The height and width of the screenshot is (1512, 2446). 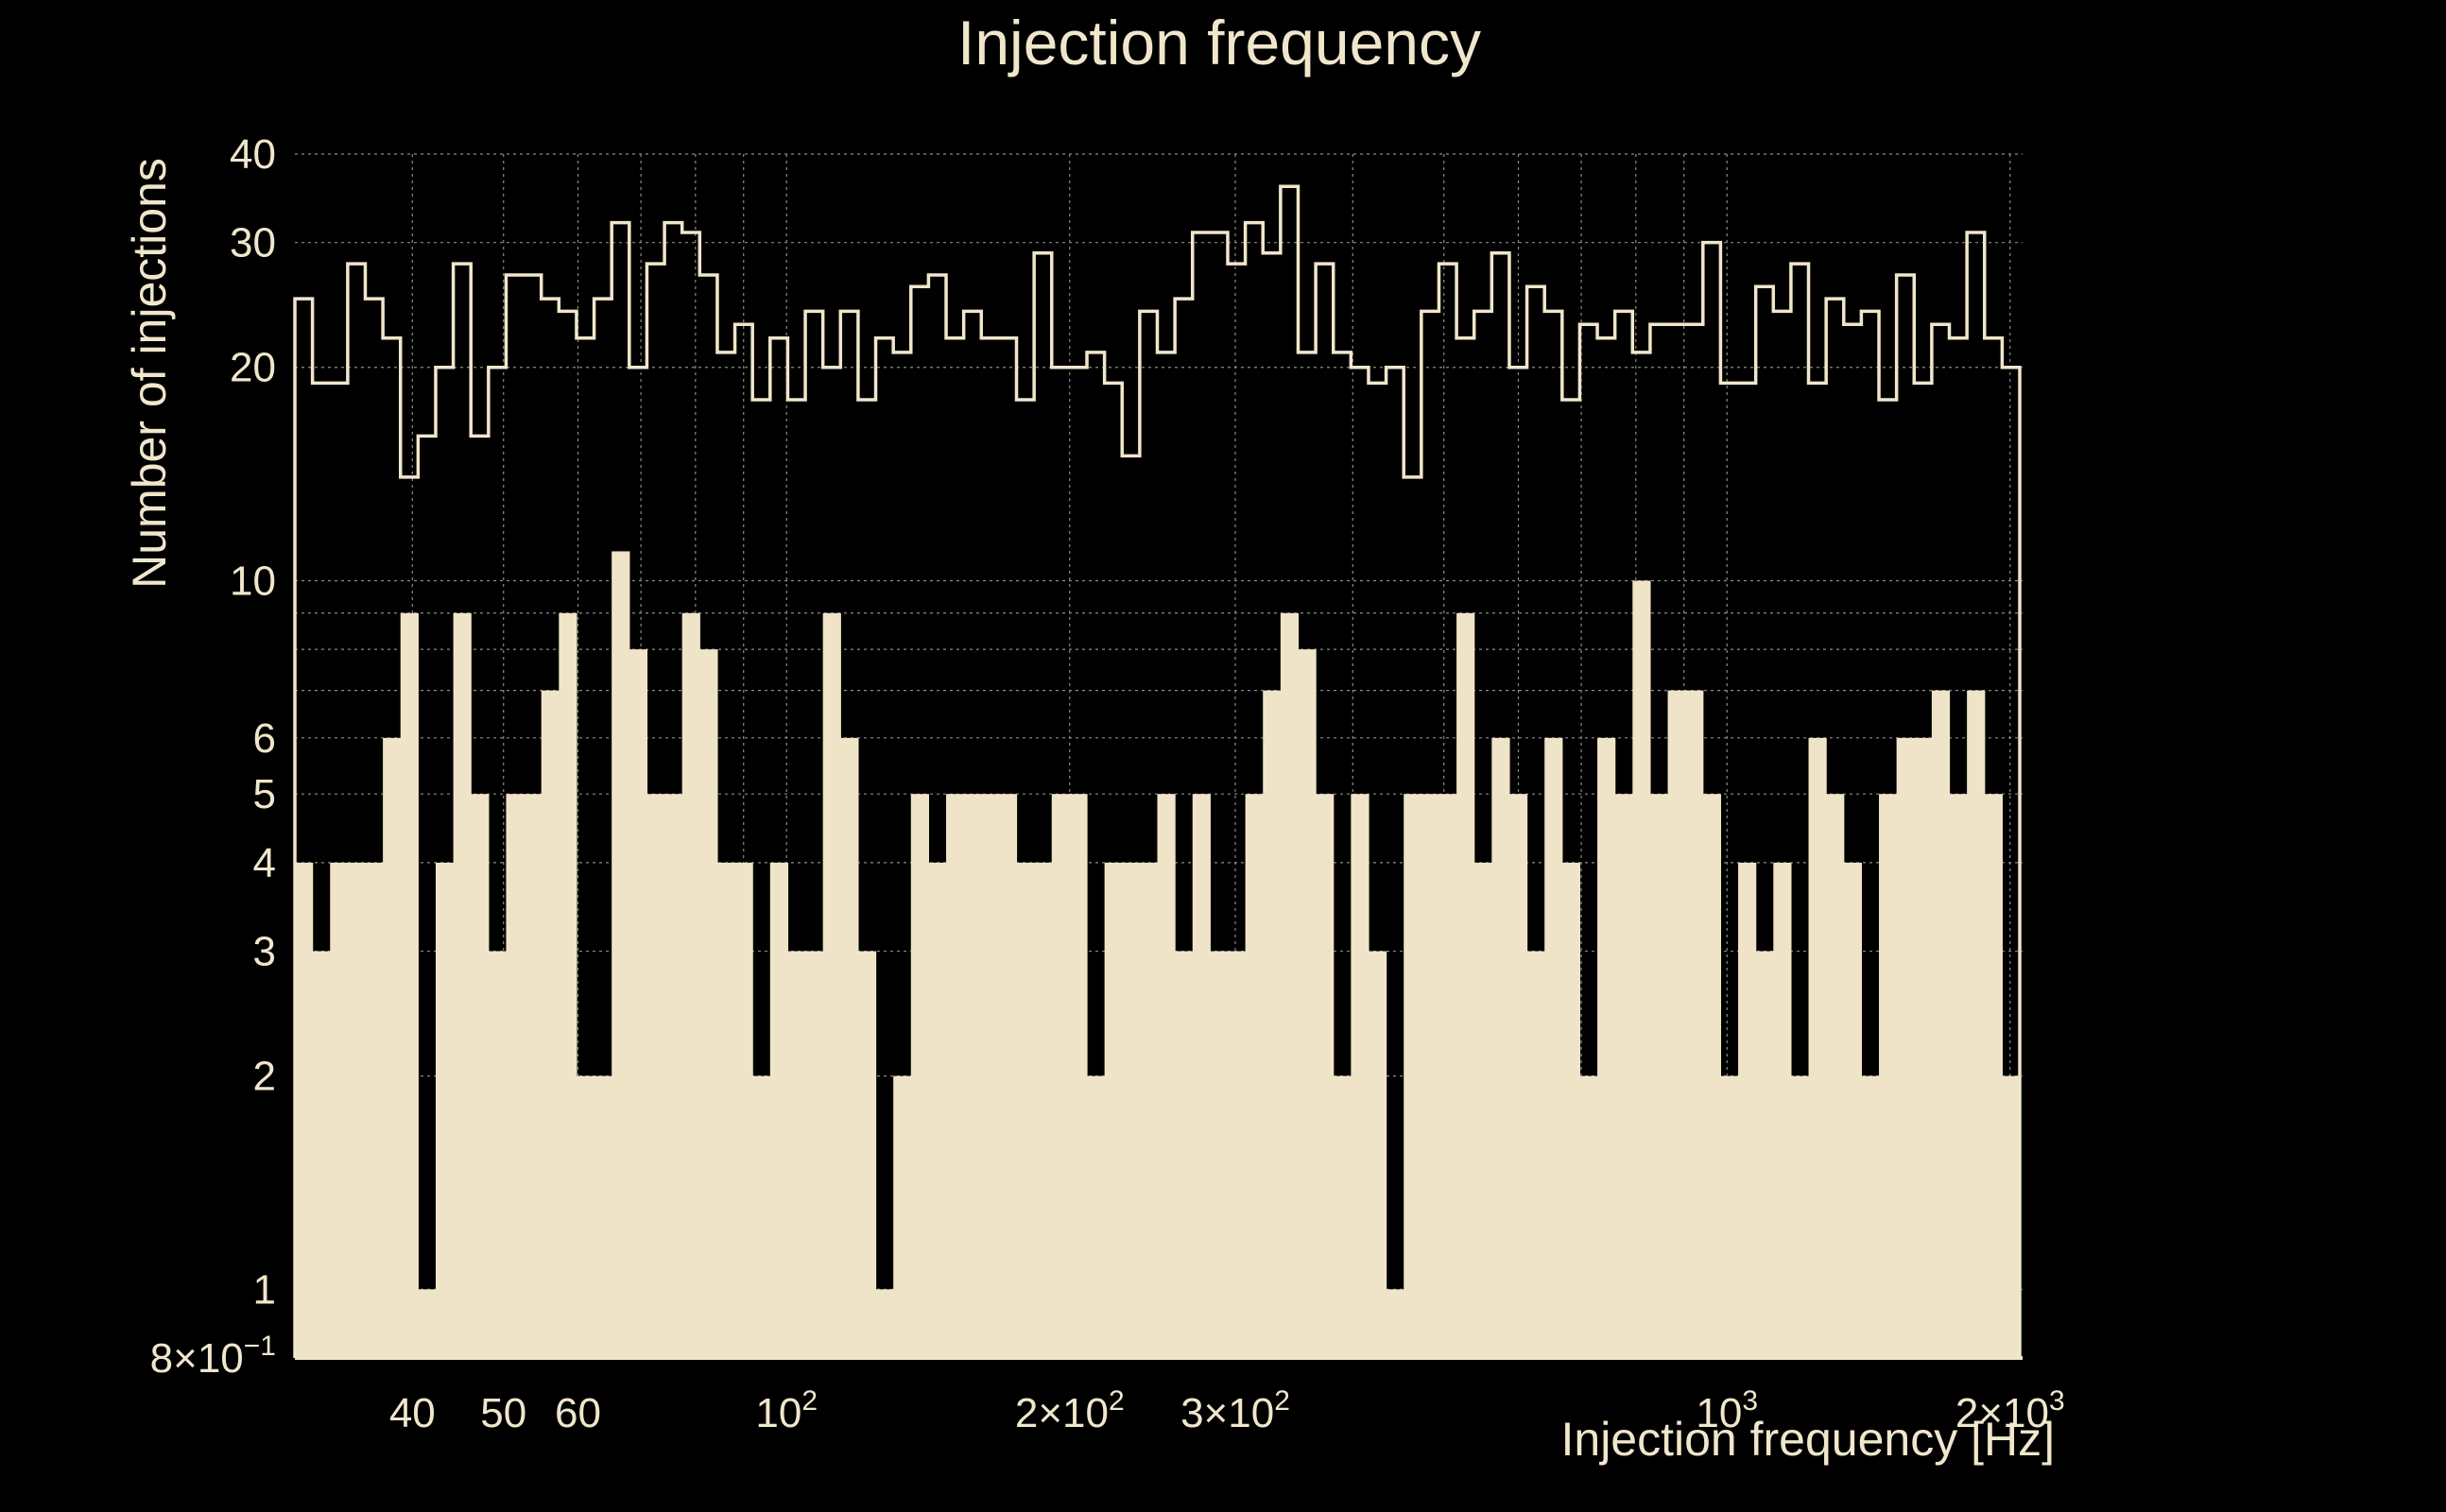 I want to click on y-tick-label: 40, so click(x=253, y=154).